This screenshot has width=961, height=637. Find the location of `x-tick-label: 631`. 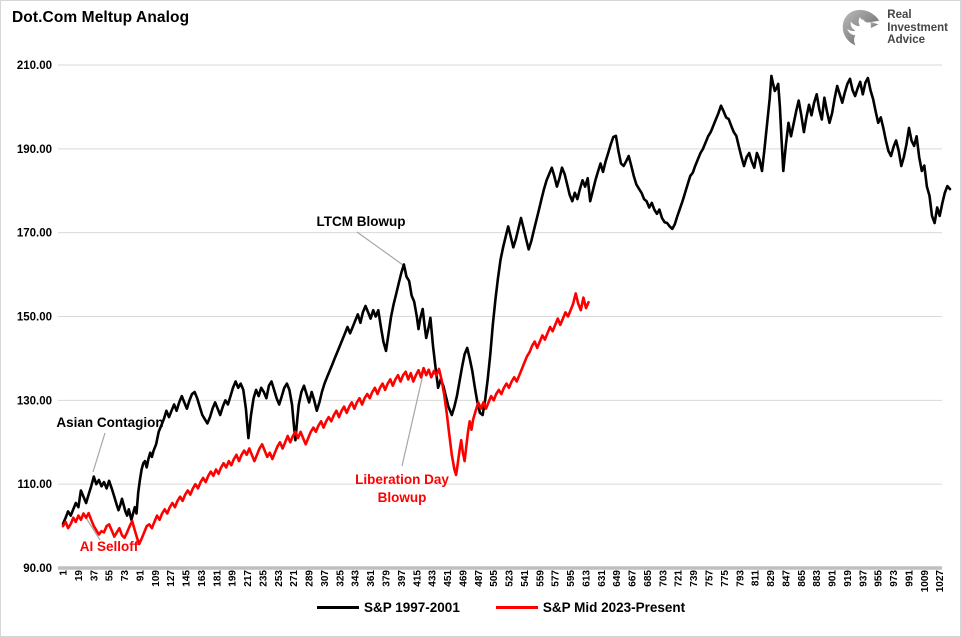

x-tick-label: 631 is located at coordinates (602, 578).